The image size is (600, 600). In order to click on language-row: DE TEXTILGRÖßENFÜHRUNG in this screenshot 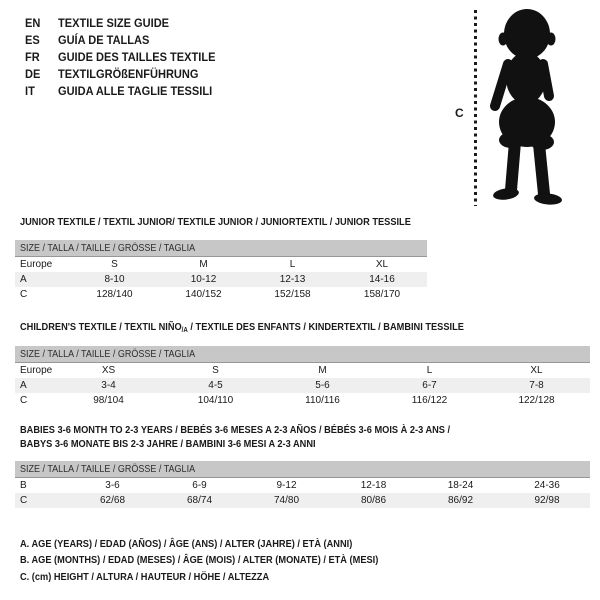, I will do `click(127, 74)`.